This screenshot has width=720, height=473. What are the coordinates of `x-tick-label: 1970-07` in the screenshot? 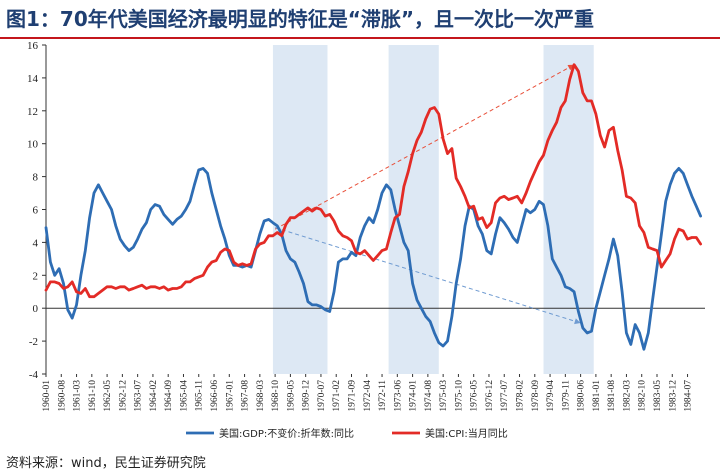 It's located at (322, 396).